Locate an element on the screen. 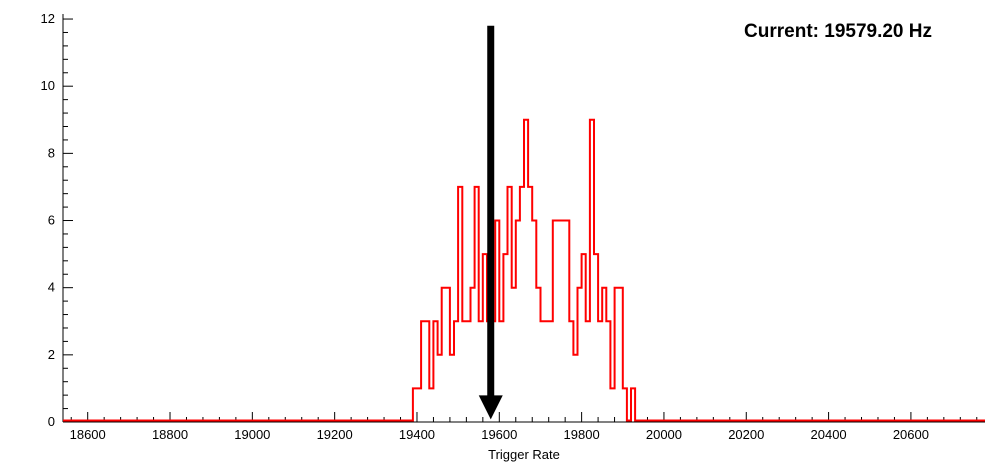 The image size is (996, 472). x-tick-label: 18600 is located at coordinates (88, 434).